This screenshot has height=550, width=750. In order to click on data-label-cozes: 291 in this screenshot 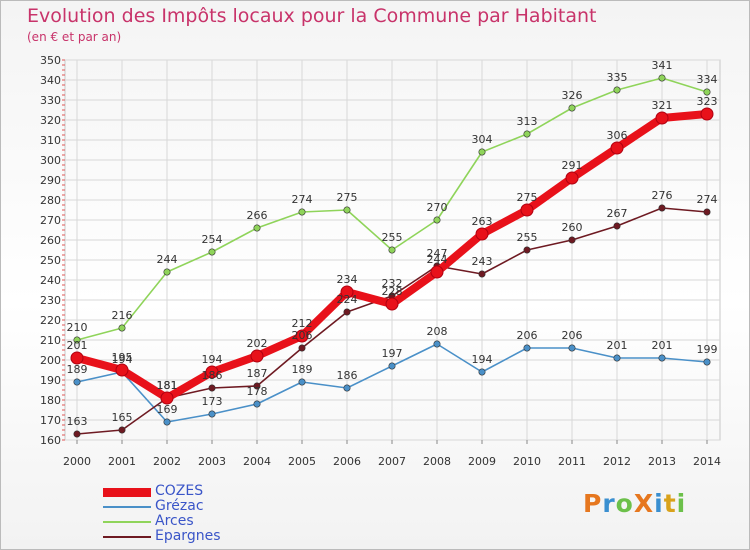, I will do `click(572, 165)`.